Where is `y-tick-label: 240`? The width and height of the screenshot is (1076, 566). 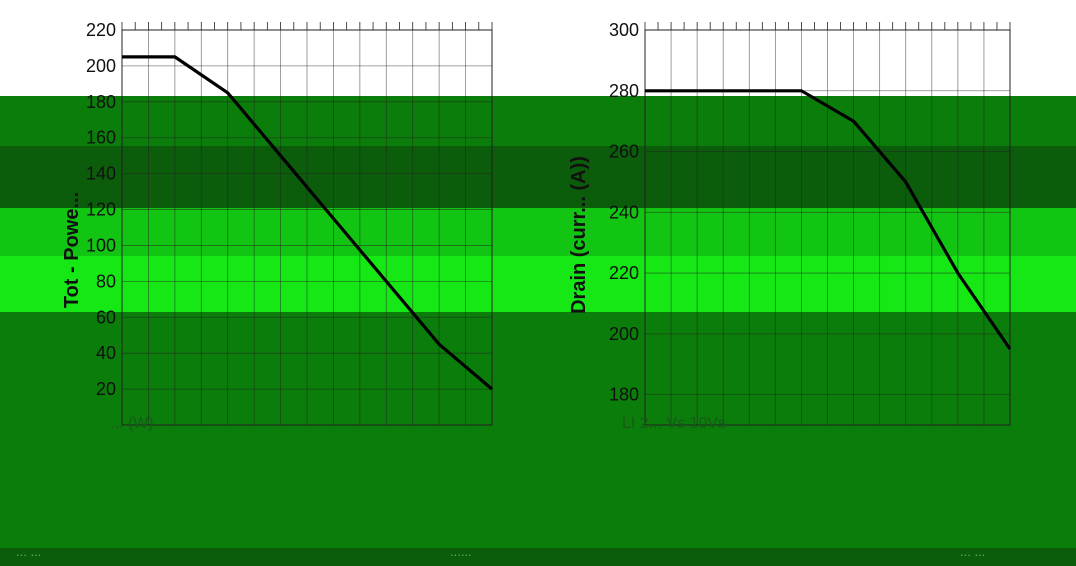
y-tick-label: 240 is located at coordinates (624, 212).